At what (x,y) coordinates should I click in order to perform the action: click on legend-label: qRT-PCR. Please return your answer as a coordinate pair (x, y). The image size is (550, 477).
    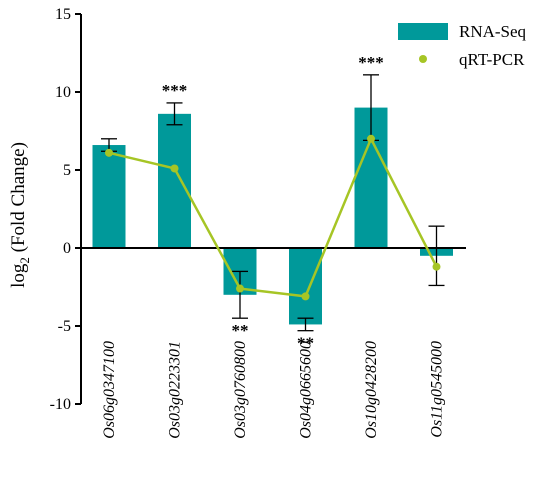
    Looking at the image, I should click on (492, 59).